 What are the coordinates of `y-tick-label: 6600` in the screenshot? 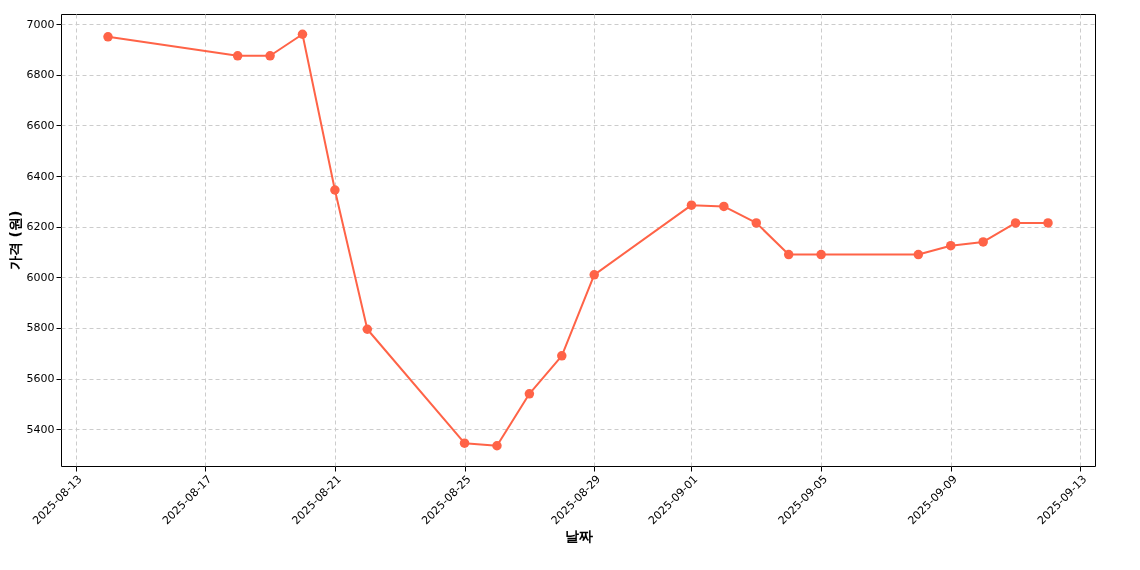 It's located at (40, 125).